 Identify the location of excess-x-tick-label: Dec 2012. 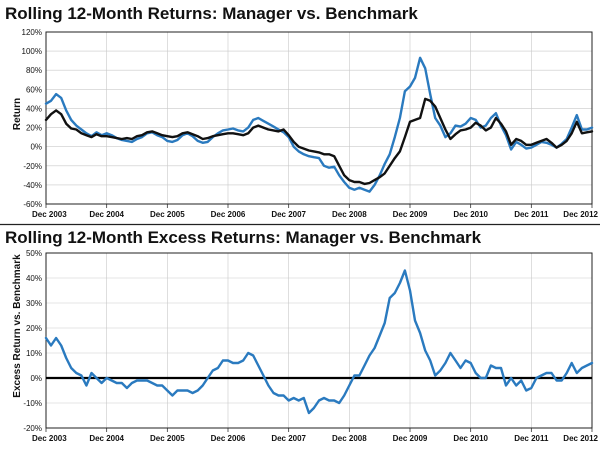
(580, 438).